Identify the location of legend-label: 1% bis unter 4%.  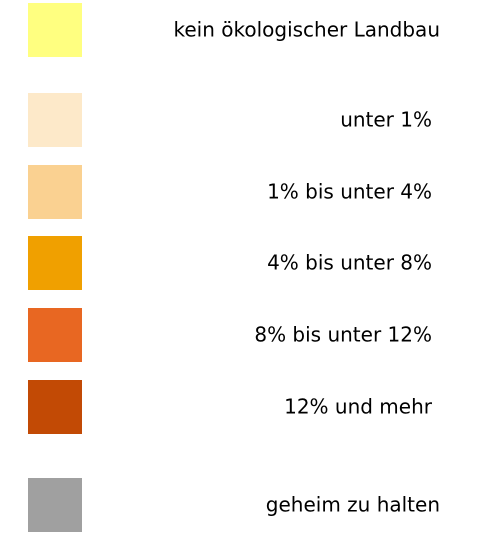
(349, 192).